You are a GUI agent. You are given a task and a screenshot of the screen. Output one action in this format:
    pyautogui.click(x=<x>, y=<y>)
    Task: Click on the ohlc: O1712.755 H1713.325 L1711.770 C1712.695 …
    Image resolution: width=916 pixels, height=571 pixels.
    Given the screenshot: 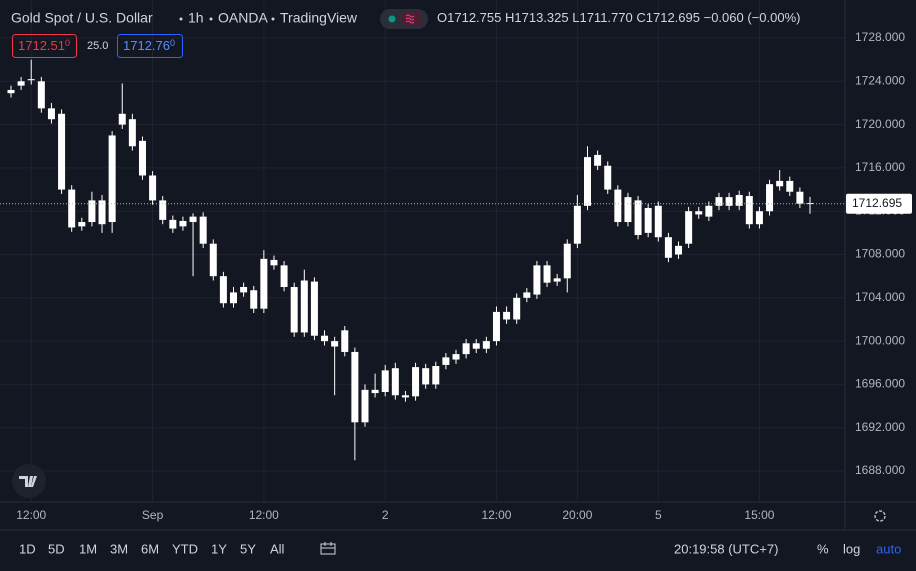 What is the action you would take?
    pyautogui.click(x=618, y=17)
    